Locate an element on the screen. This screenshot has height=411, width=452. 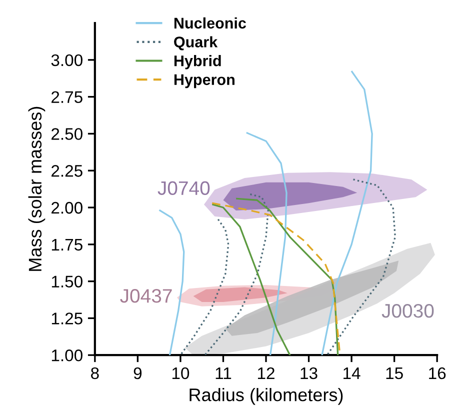
y-tick-label: 1.25 is located at coordinates (67, 318).